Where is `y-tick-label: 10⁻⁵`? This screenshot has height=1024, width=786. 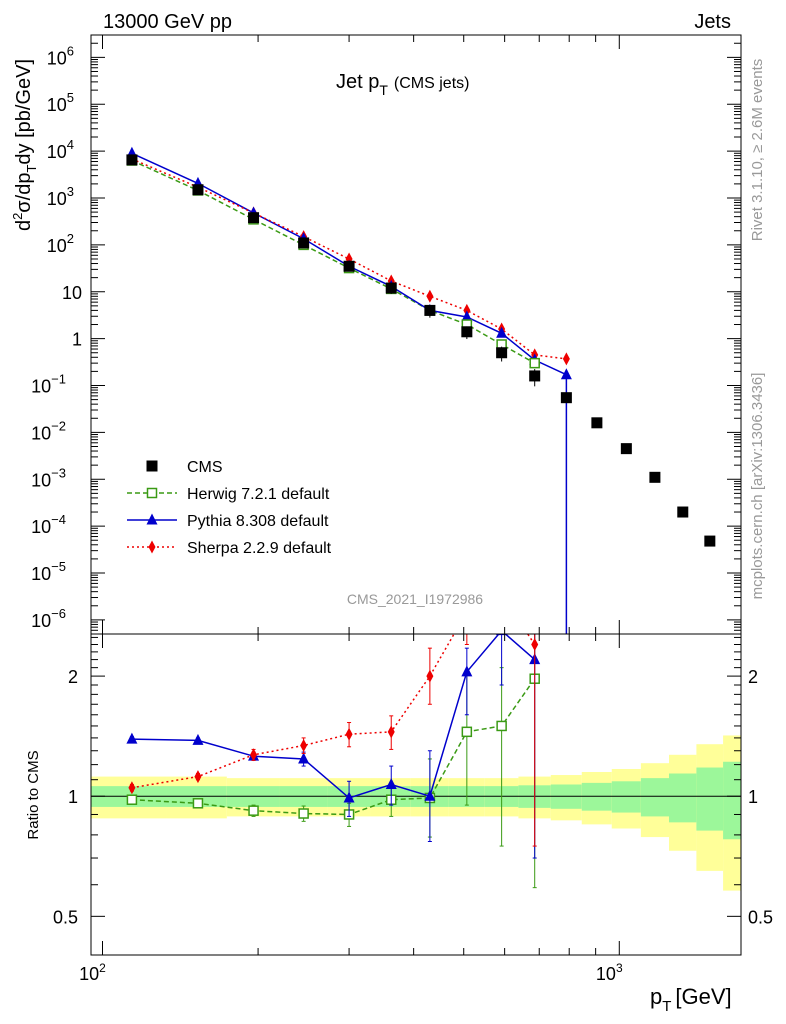 y-tick-label: 10⁻⁵ is located at coordinates (48, 571).